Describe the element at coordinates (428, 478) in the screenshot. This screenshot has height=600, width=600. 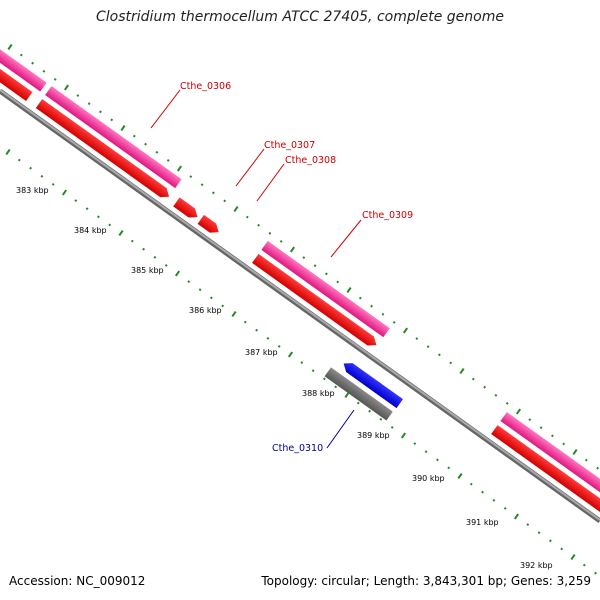
I see `tick-label: 390 kbp` at that location.